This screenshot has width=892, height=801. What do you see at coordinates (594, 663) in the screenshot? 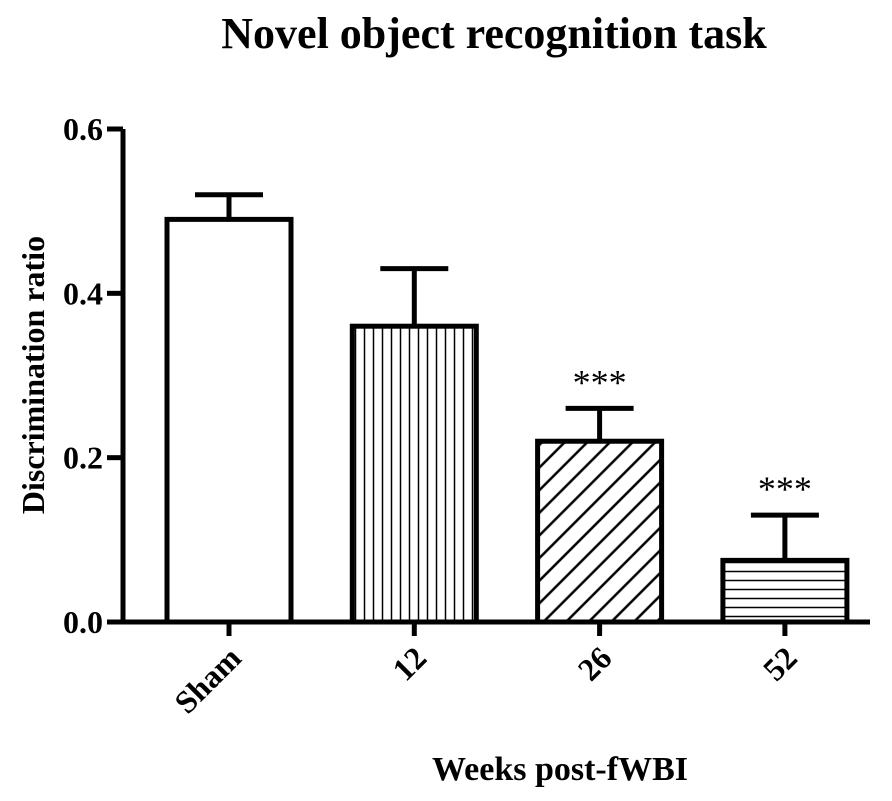
I see `x-tick-label: 26` at bounding box center [594, 663].